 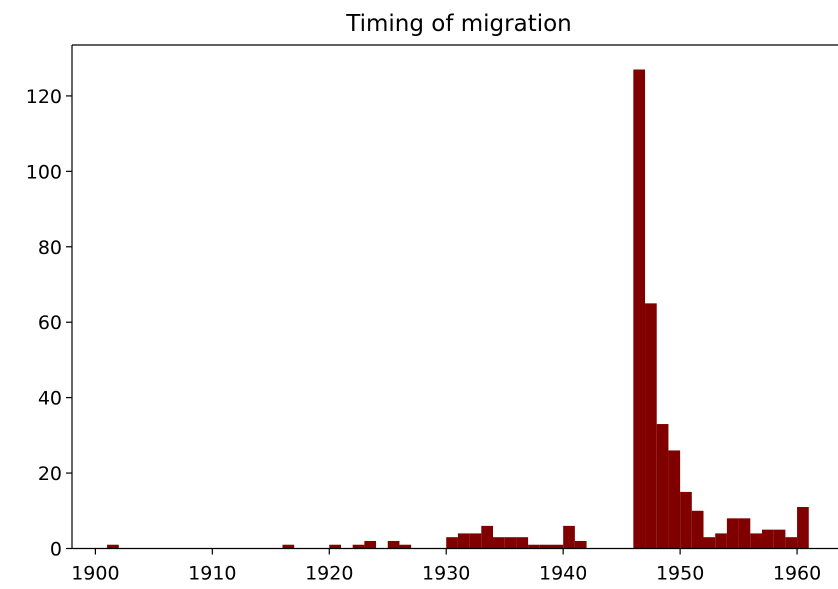 What do you see at coordinates (446, 574) in the screenshot?
I see `x-tick-label: 1930` at bounding box center [446, 574].